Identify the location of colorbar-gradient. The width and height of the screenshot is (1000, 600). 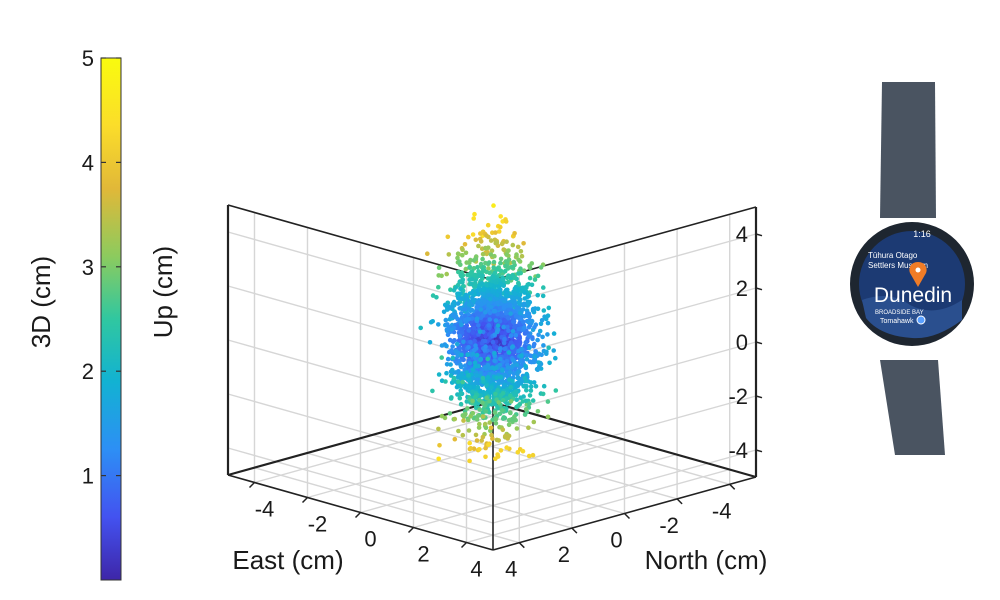
(111, 319).